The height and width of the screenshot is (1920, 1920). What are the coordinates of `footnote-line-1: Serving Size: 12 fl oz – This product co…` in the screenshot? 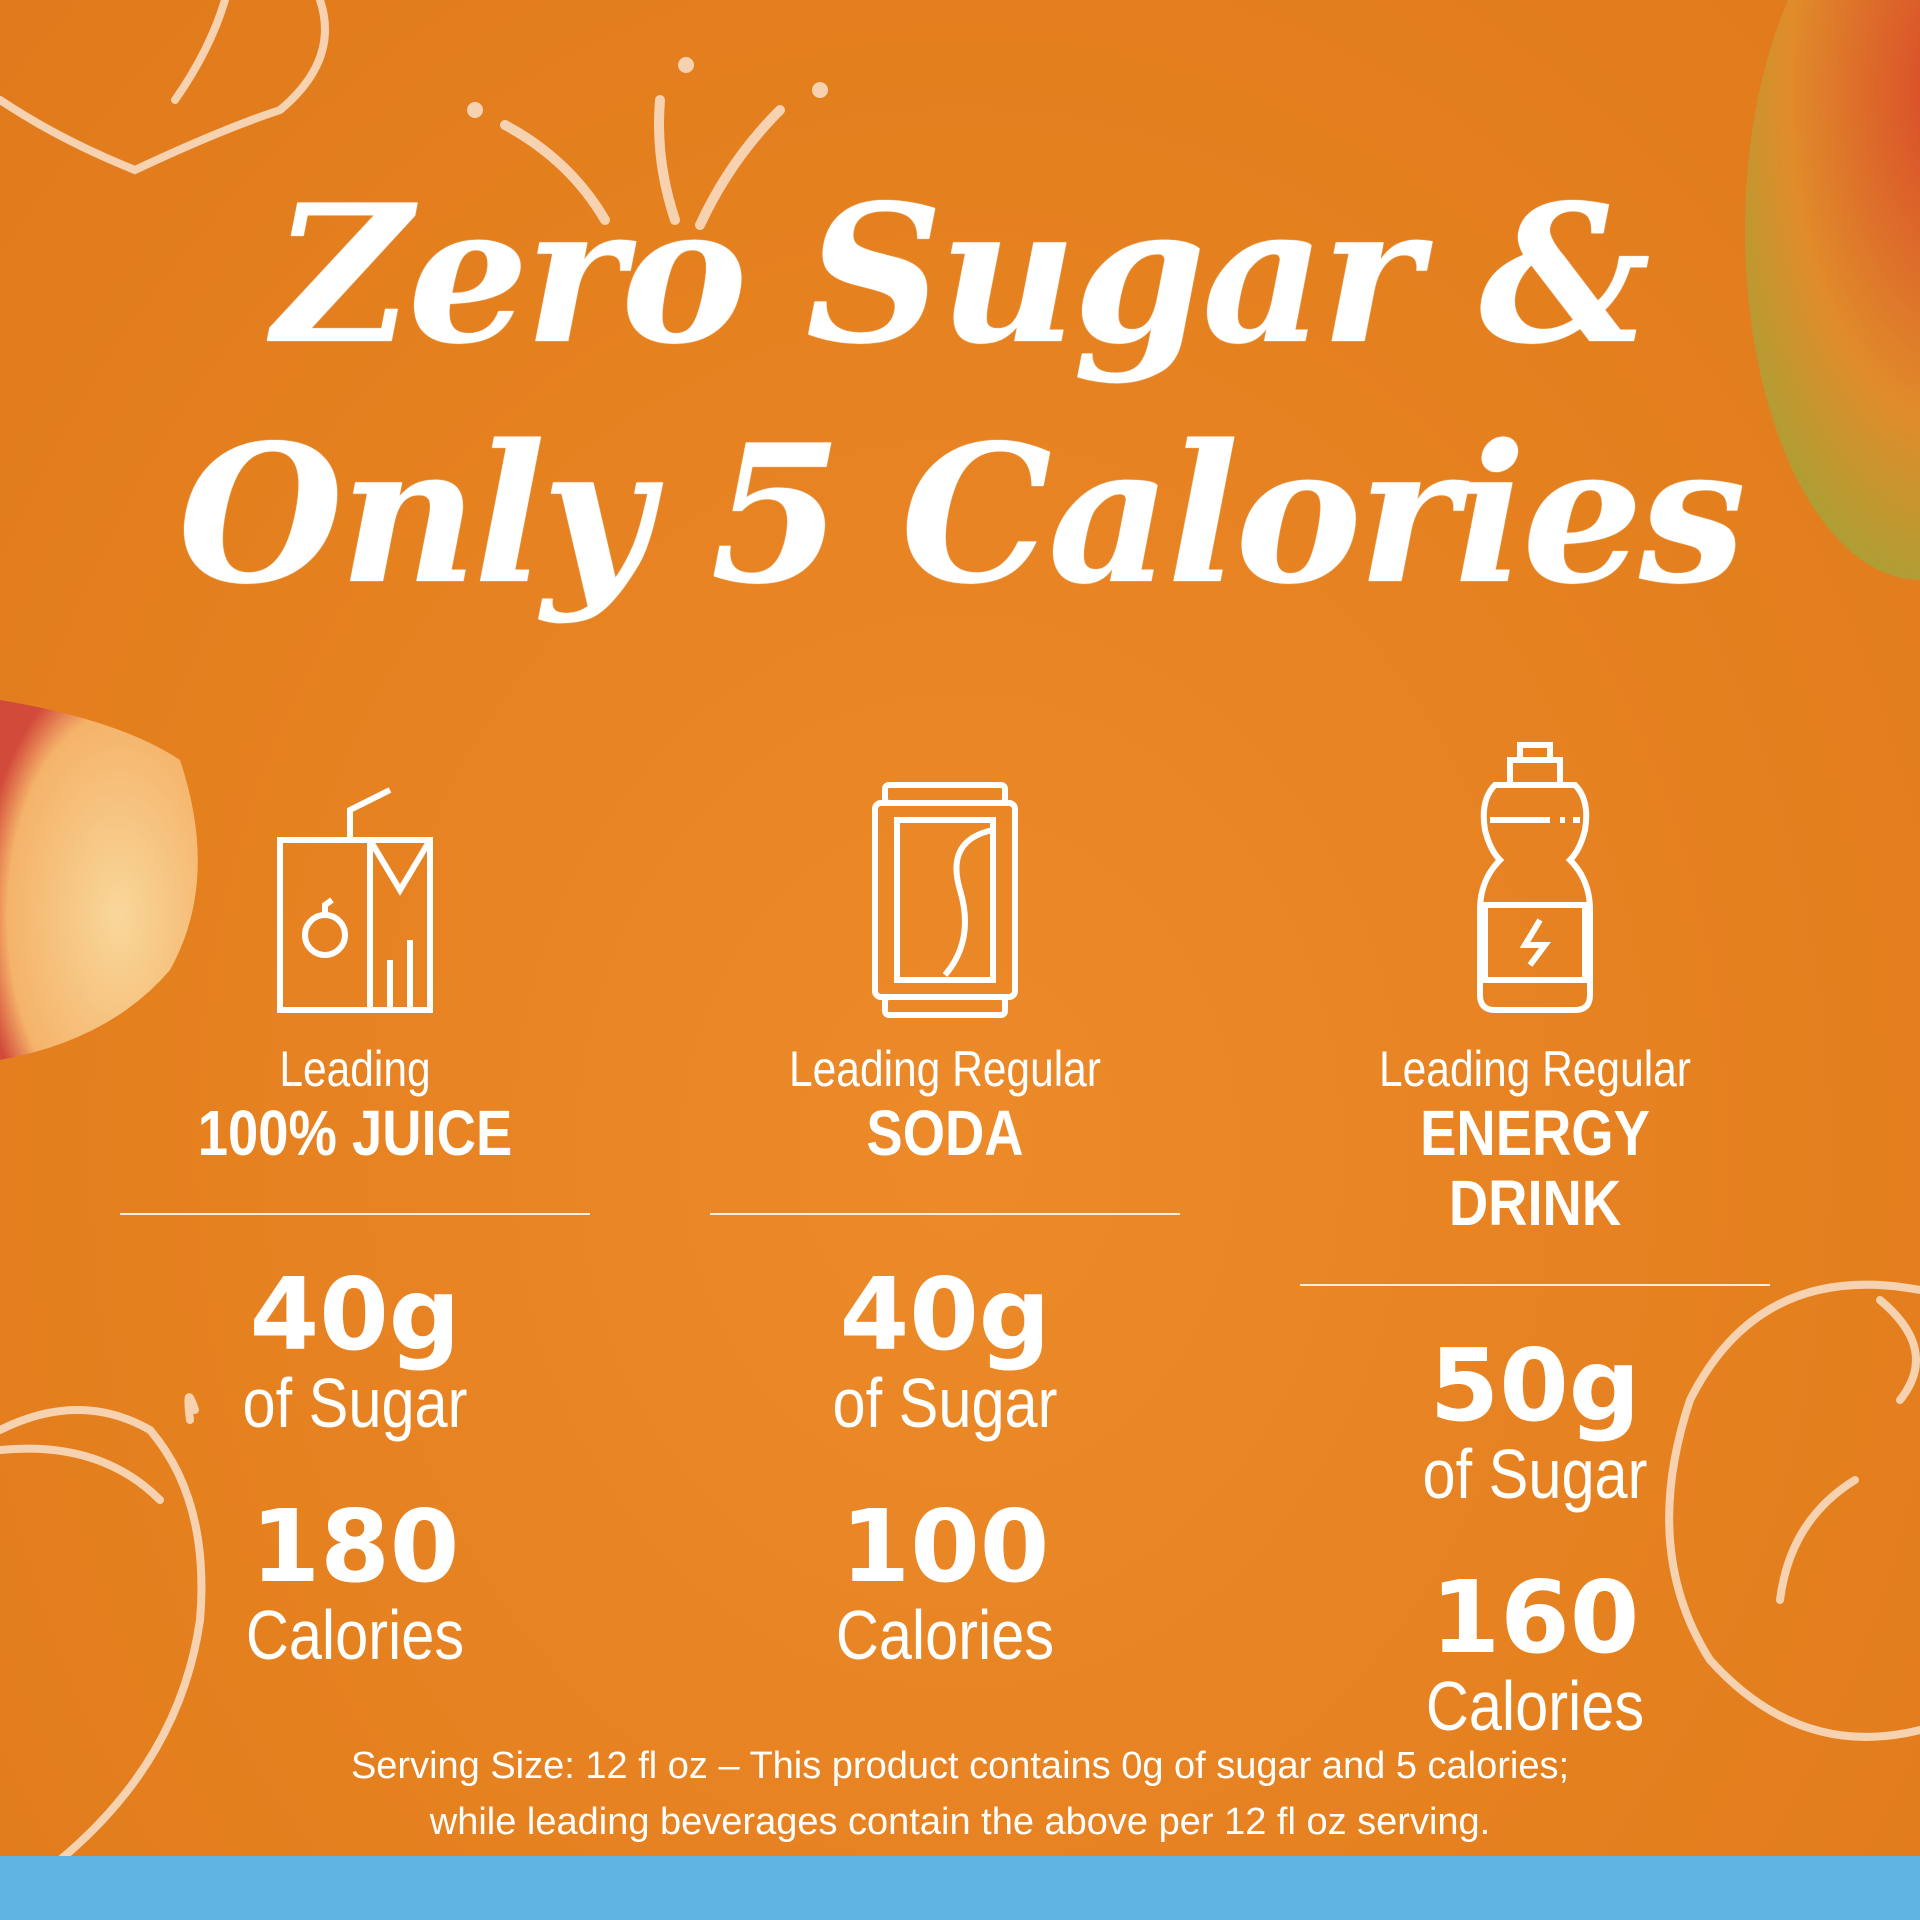 It's located at (960, 1766).